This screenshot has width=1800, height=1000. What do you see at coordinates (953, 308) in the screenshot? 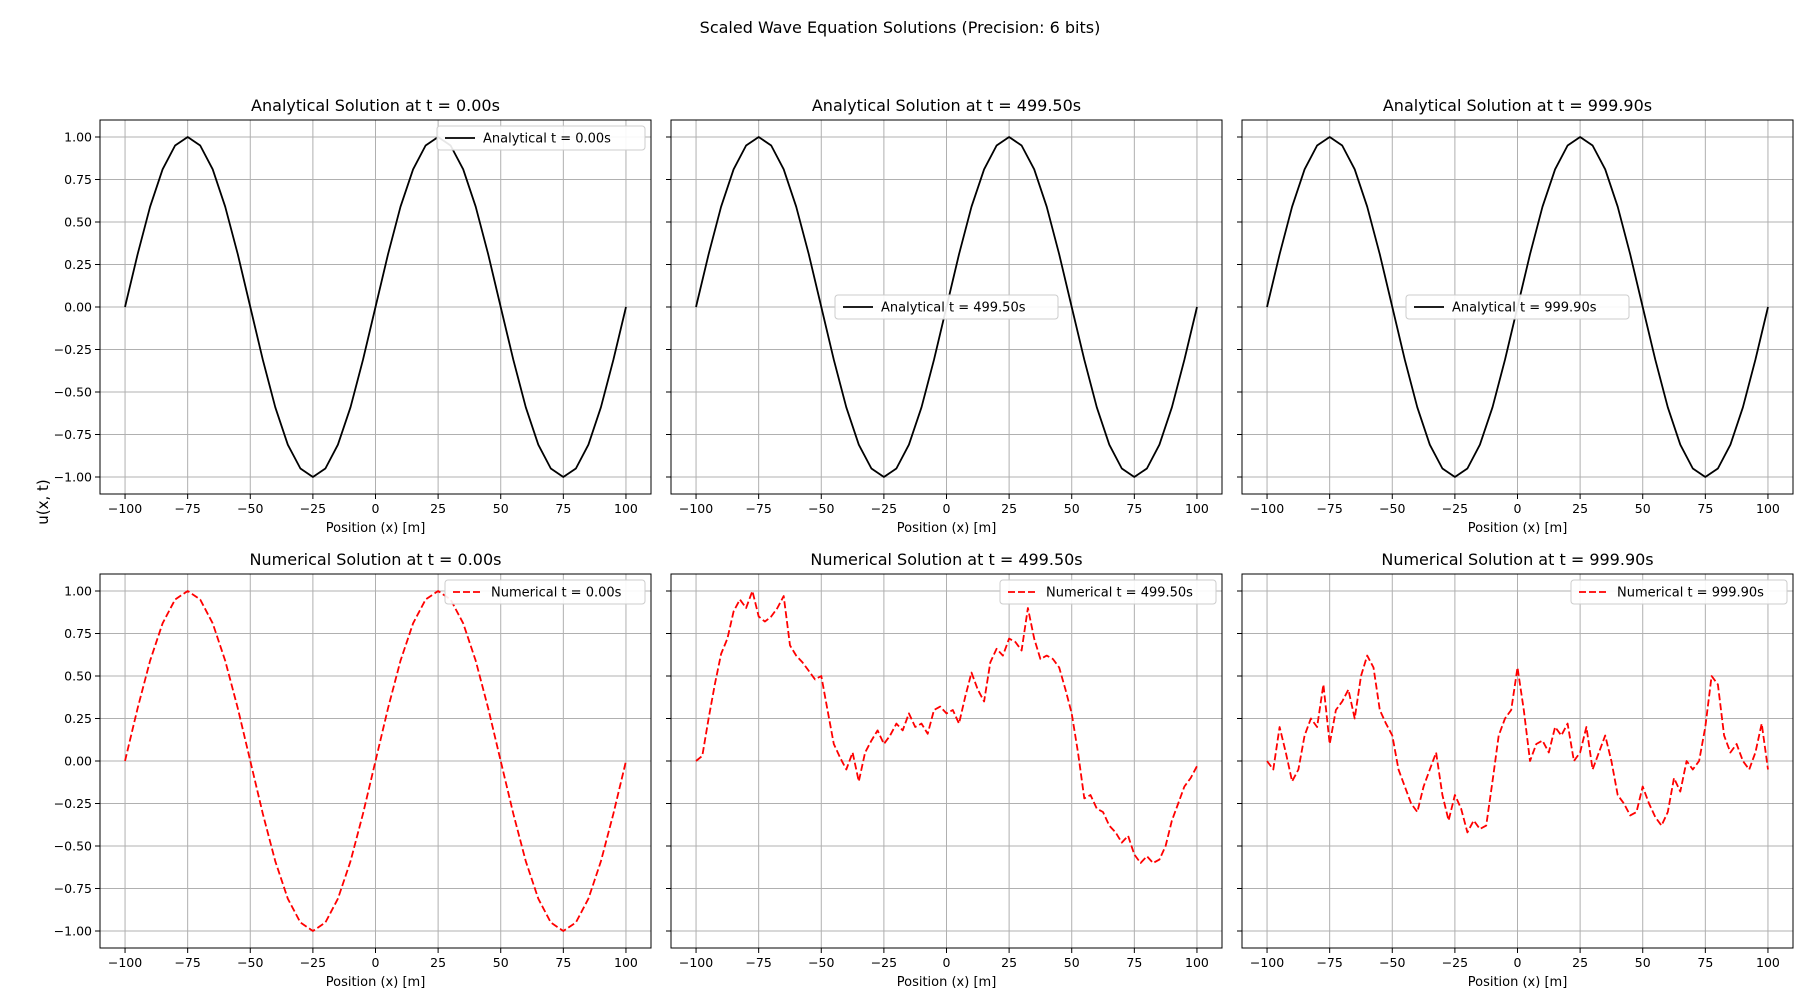
I see `legend-label: Analytical t = 499.50s` at bounding box center [953, 308].